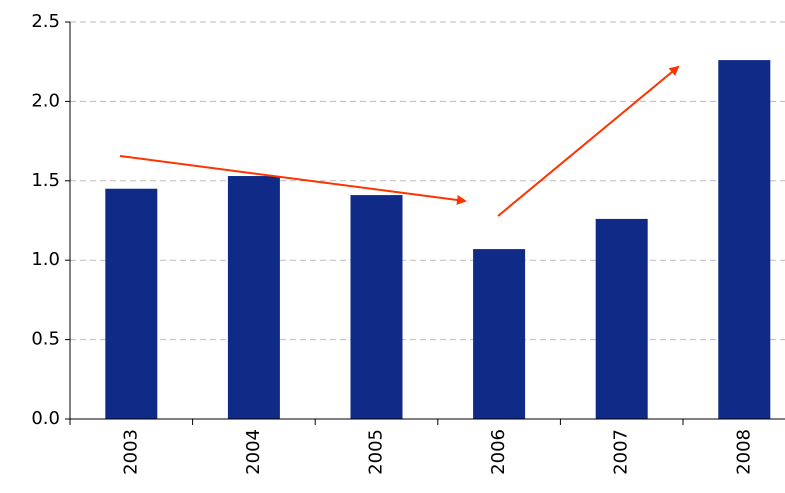 This screenshot has width=785, height=493. Describe the element at coordinates (743, 452) in the screenshot. I see `x-tick-label: 2008` at that location.